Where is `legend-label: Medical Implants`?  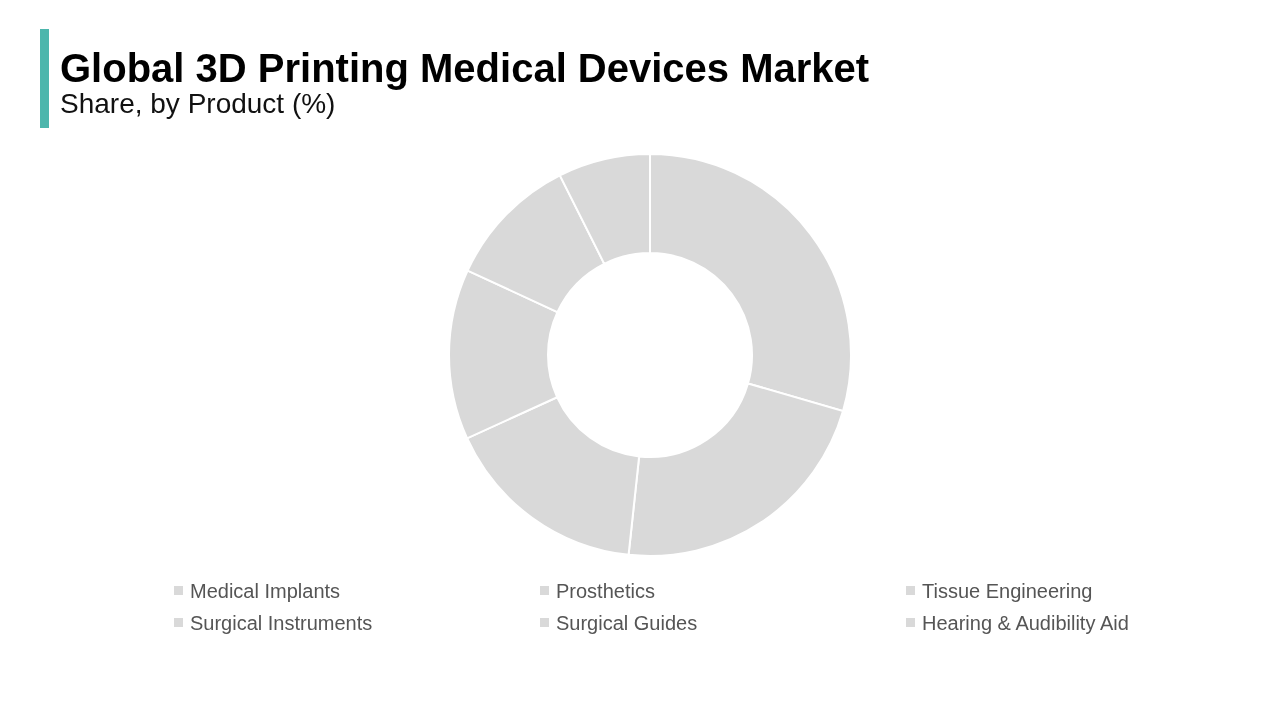
legend-label: Medical Implants is located at coordinates (265, 591).